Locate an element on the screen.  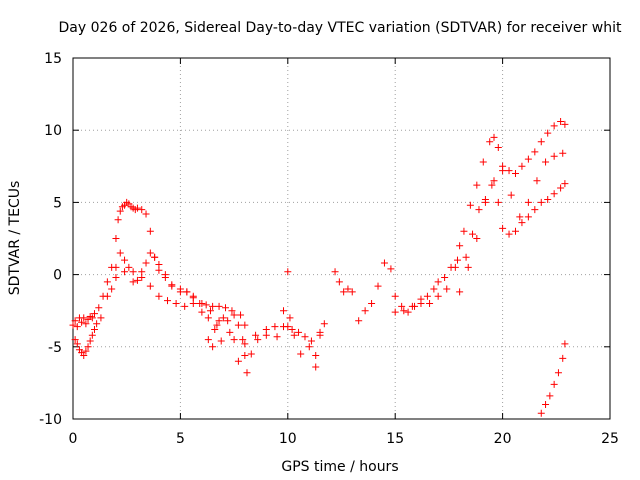
y-tick-label: 5 is located at coordinates (57, 203).